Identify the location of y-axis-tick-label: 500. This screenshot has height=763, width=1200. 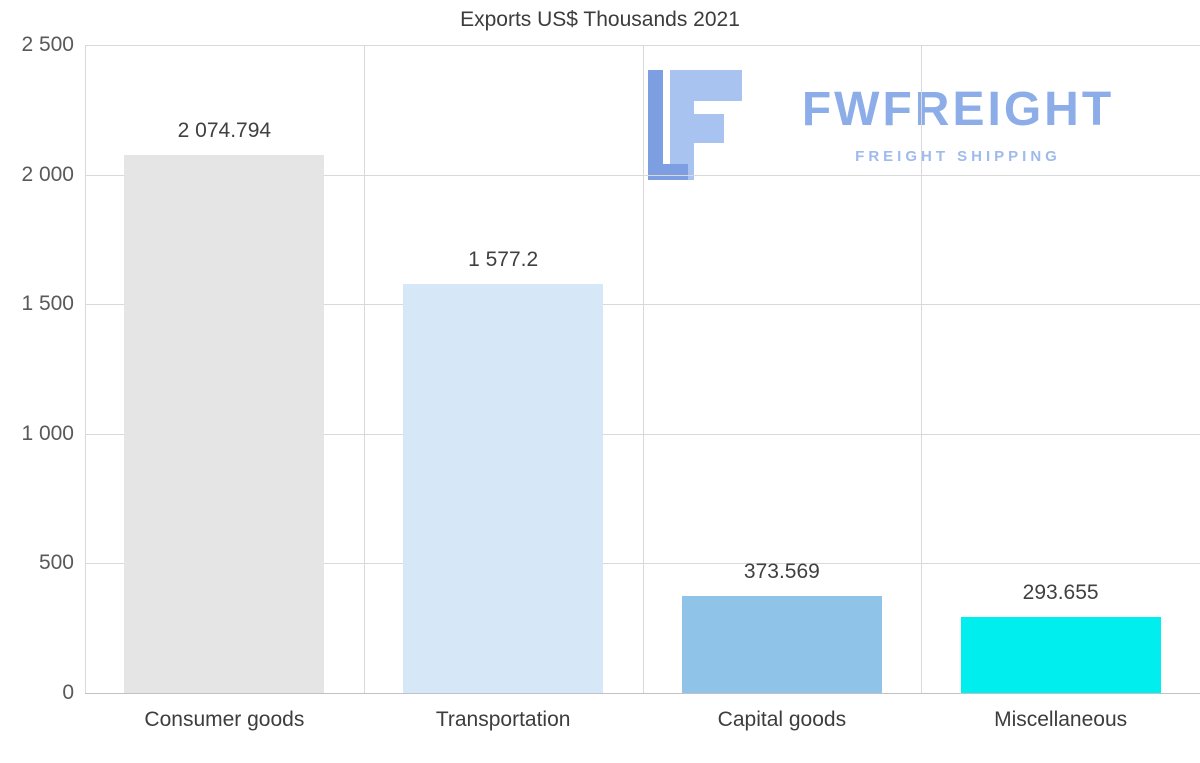
(56, 563).